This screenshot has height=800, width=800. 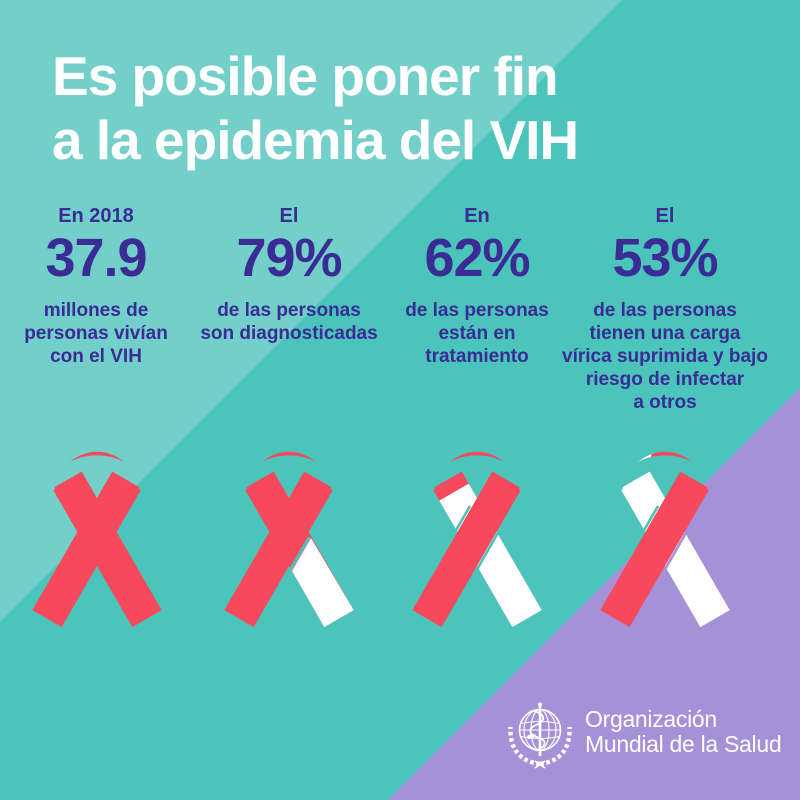 What do you see at coordinates (289, 333) in the screenshot?
I see `stat-desc-line: son diagnosticadas` at bounding box center [289, 333].